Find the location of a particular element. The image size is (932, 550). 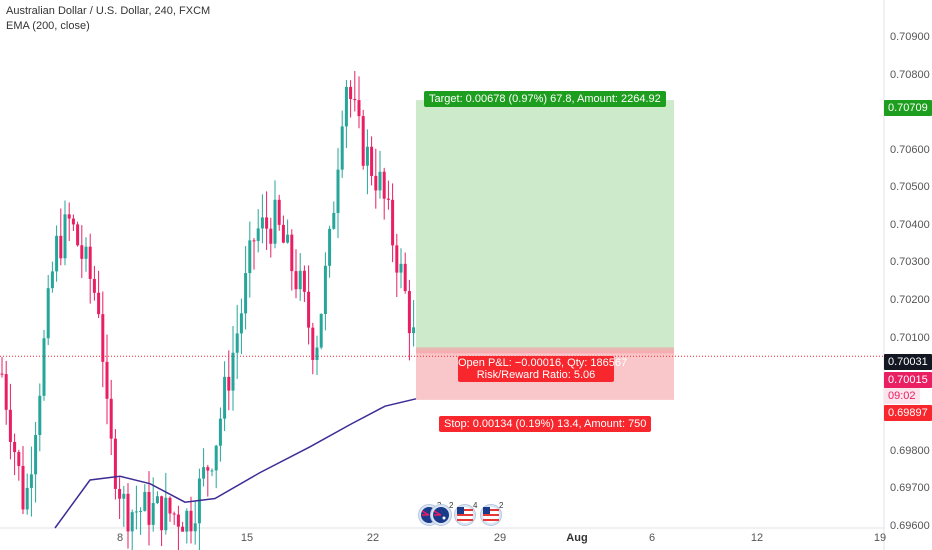

time-tick: 22 is located at coordinates (373, 538).